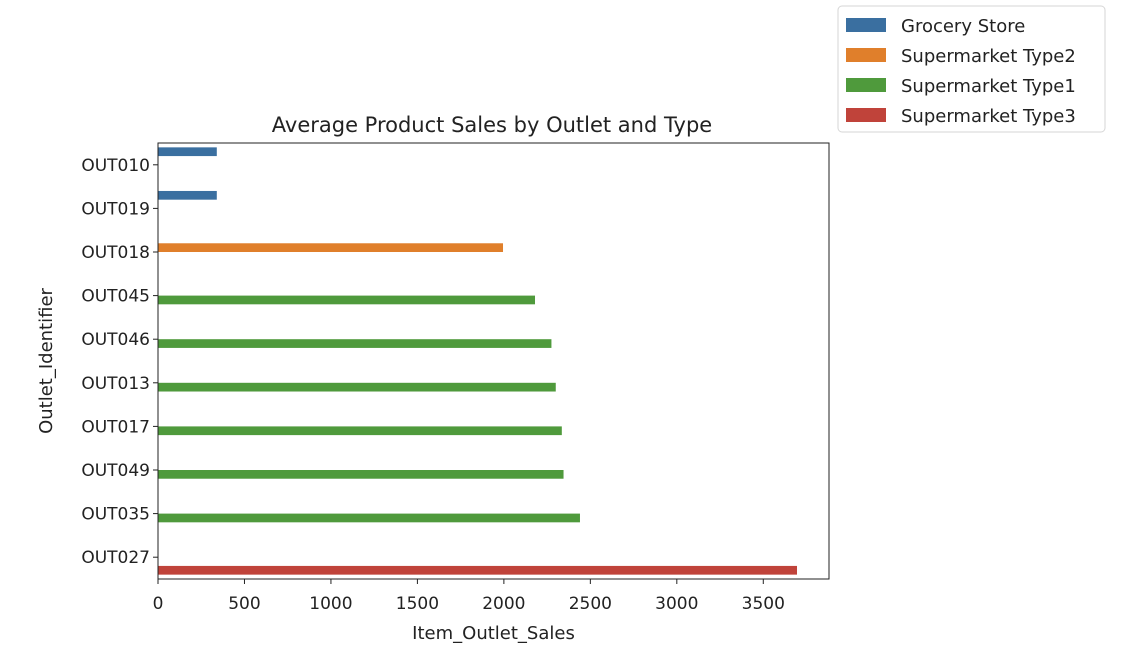 The image size is (1128, 662). I want to click on x-tick-label: 0, so click(158, 604).